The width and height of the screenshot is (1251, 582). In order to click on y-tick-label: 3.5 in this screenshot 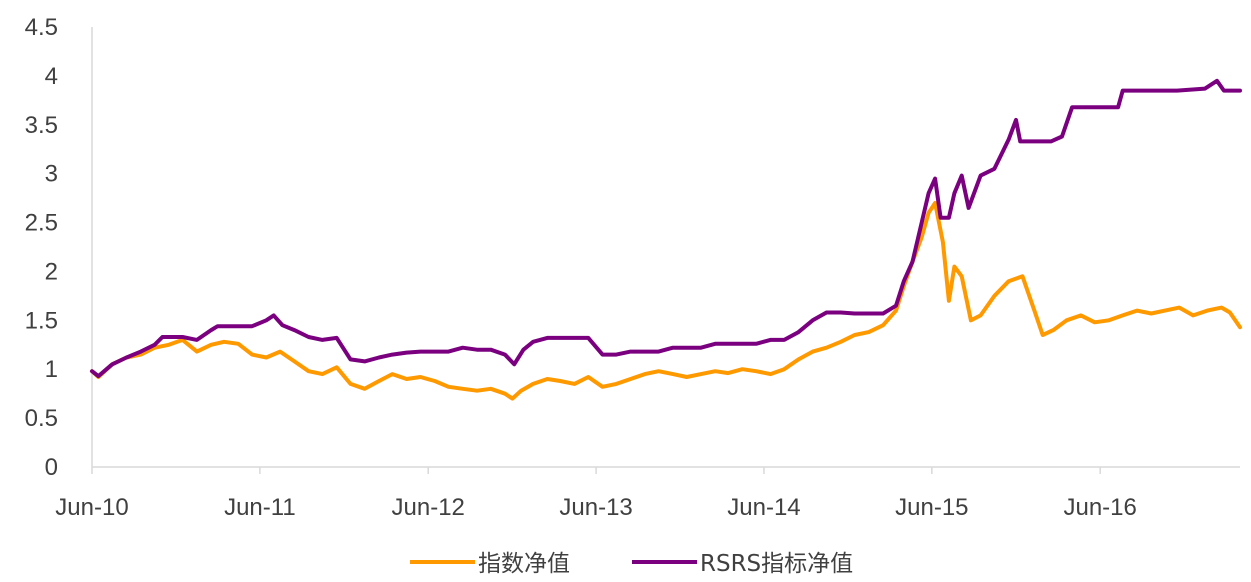, I will do `click(41, 125)`.